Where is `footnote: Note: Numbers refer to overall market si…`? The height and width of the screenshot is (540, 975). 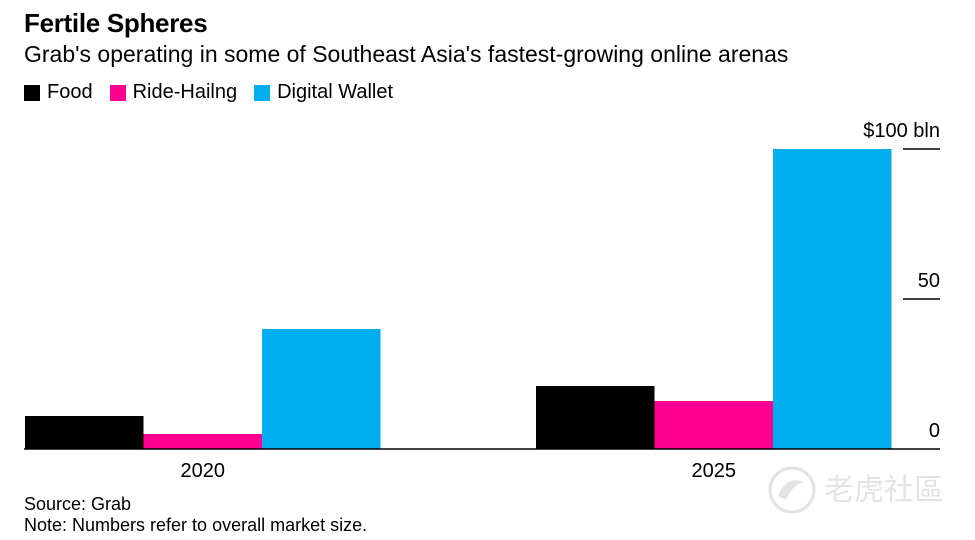 footnote: Note: Numbers refer to overall market si… is located at coordinates (196, 525).